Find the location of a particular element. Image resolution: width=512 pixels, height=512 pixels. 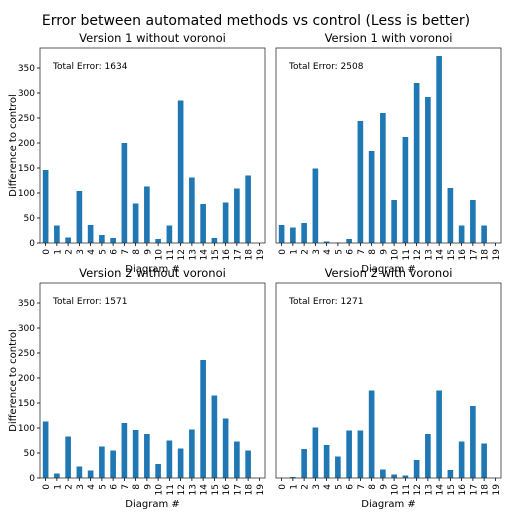

y-tick-label: 0 is located at coordinates (32, 479).